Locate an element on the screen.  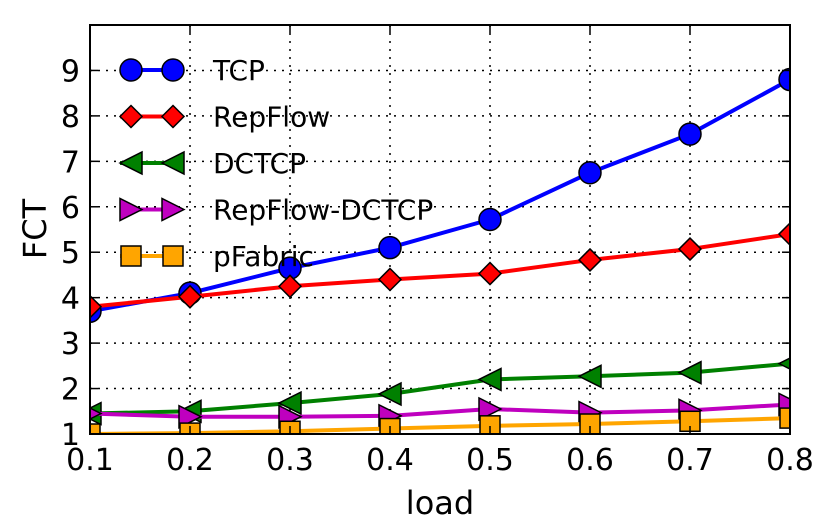
x-axis-title: load is located at coordinates (440, 503).